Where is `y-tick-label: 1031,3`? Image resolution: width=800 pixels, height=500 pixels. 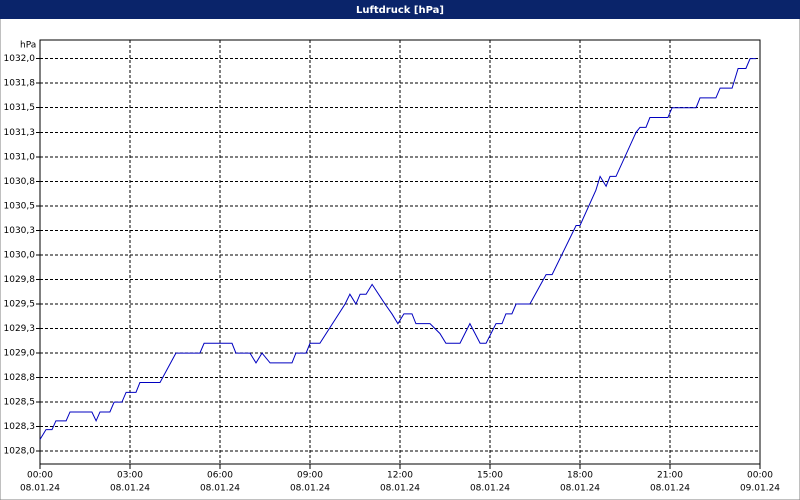 y-tick-label: 1031,3 is located at coordinates (20, 133).